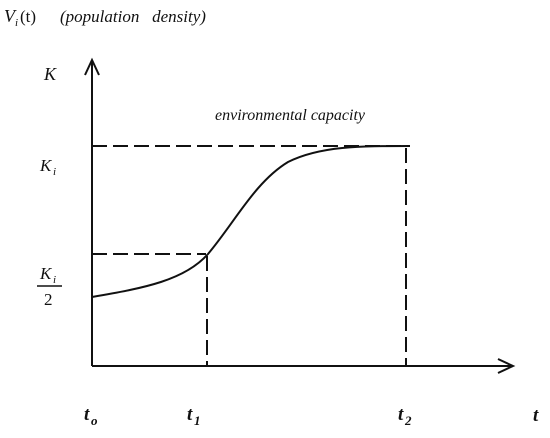 Image resolution: width=550 pixels, height=438 pixels. What do you see at coordinates (54, 172) in the screenshot?
I see `y-tick-ki-subscript: i` at bounding box center [54, 172].